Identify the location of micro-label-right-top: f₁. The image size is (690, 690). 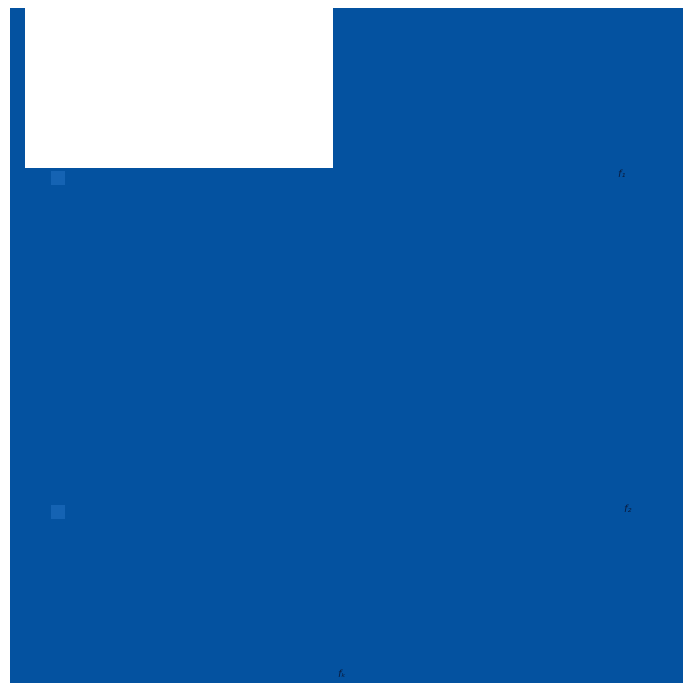
(622, 174).